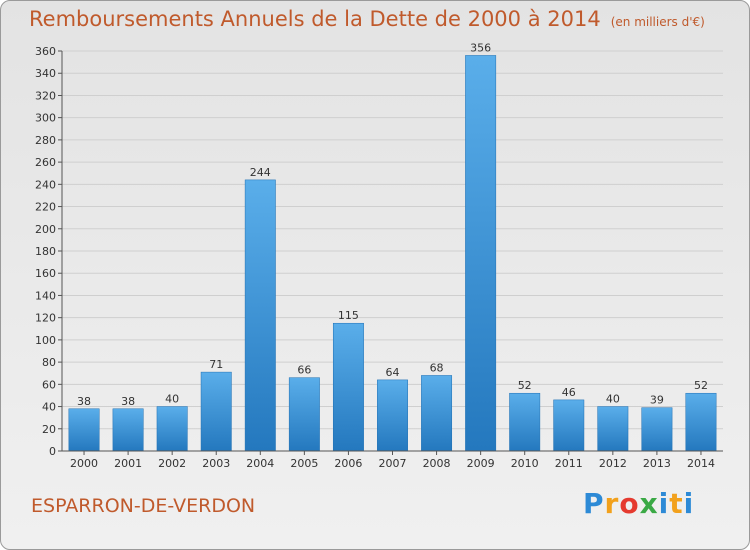 This screenshot has height=550, width=750. Describe the element at coordinates (676, 503) in the screenshot. I see `logo-letter: t` at that location.